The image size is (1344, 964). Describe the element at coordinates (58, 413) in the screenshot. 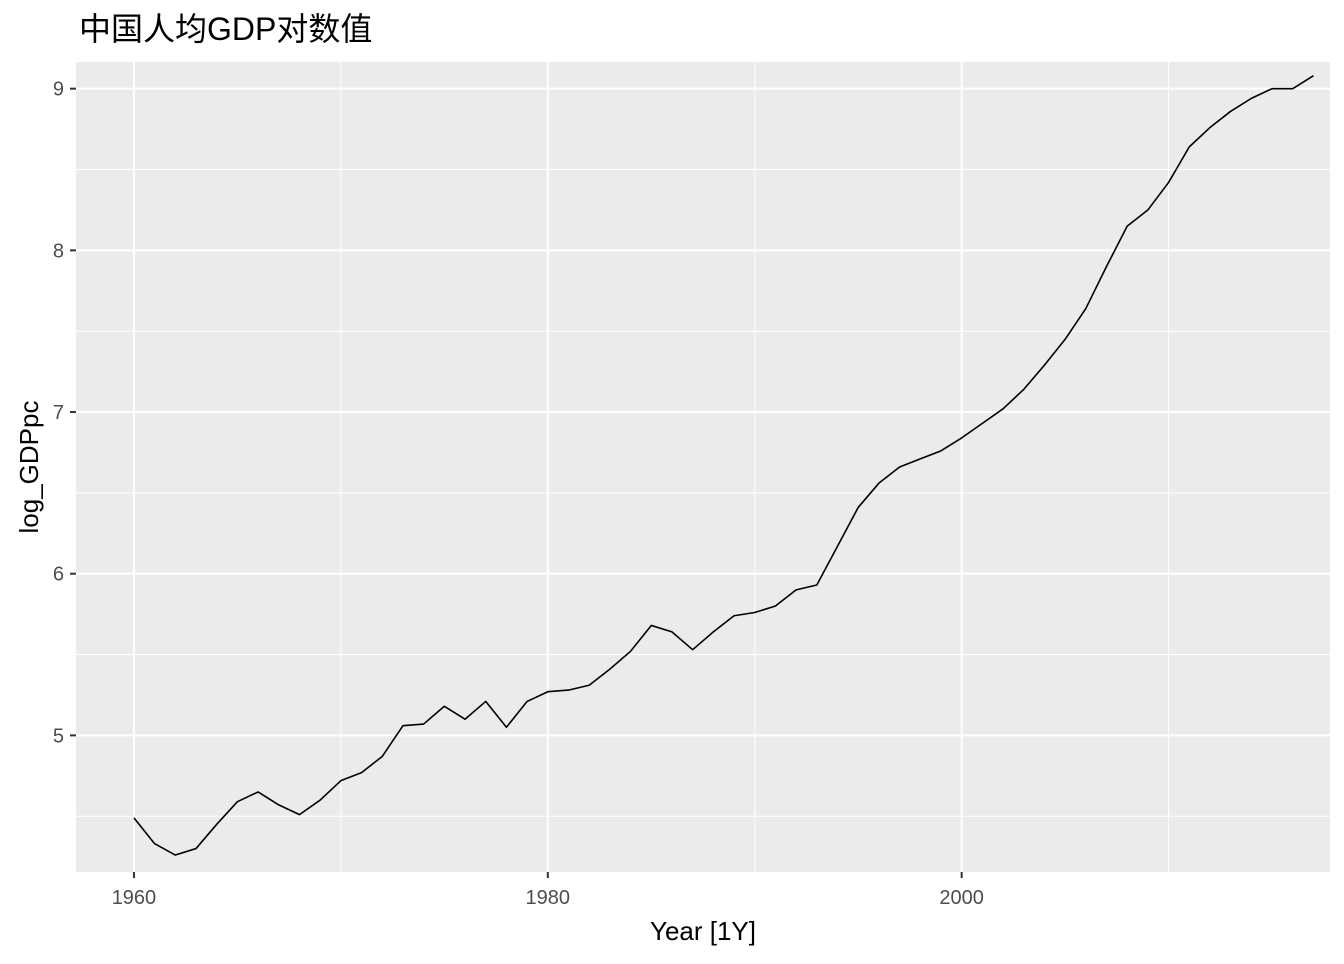

I see `y-tick-label: 7` at that location.